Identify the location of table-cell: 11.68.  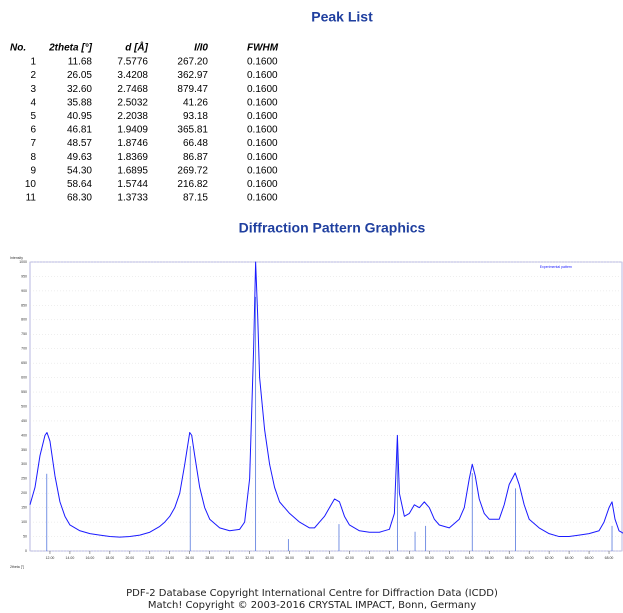
(80, 62).